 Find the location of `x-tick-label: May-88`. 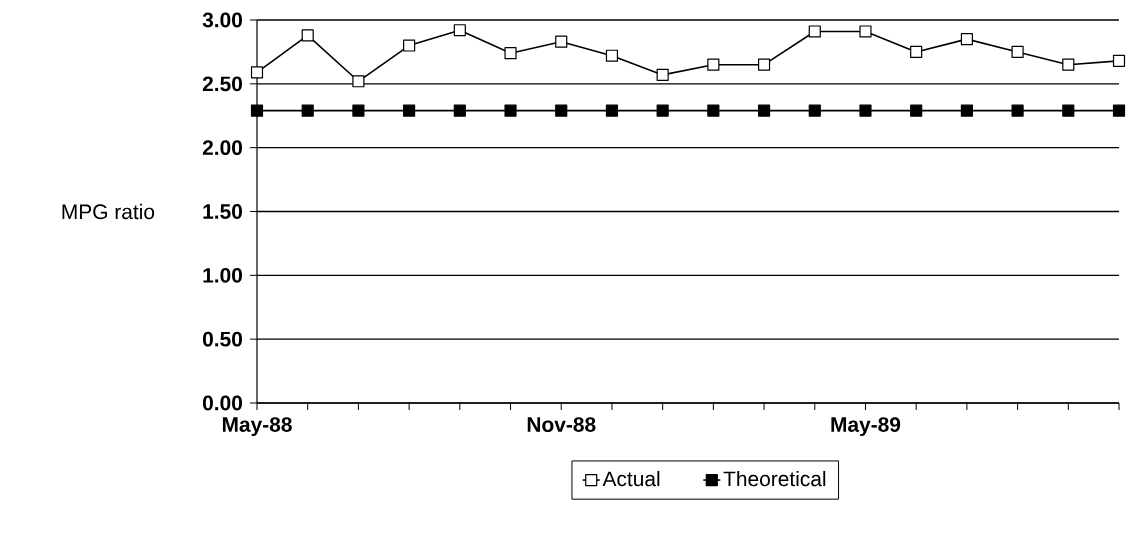

x-tick-label: May-88 is located at coordinates (257, 427).